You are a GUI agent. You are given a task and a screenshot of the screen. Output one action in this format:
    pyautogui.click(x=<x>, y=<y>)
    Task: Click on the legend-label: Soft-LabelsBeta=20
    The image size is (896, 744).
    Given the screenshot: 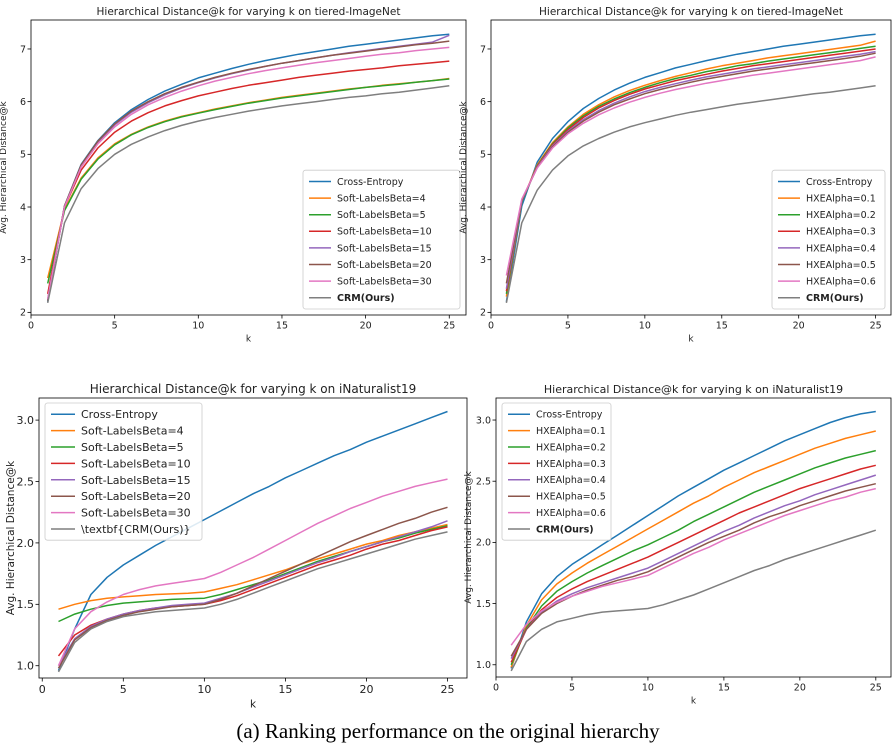 What is the action you would take?
    pyautogui.click(x=384, y=265)
    